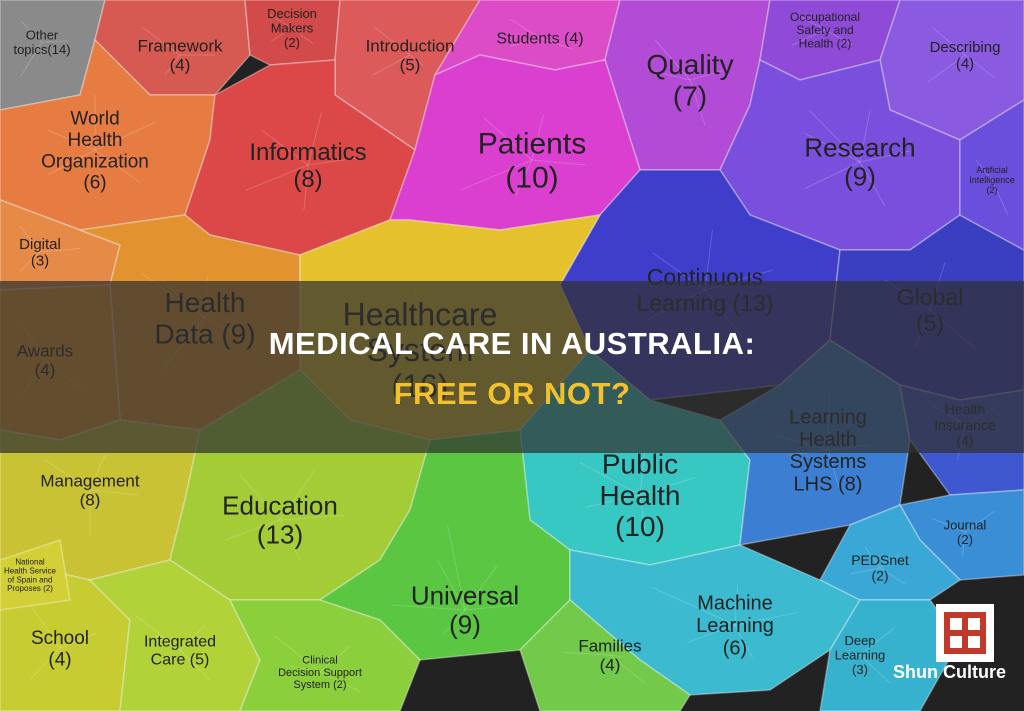 The image size is (1024, 711). Describe the element at coordinates (609, 655) in the screenshot. I see `topic-label: Families (4)` at that location.